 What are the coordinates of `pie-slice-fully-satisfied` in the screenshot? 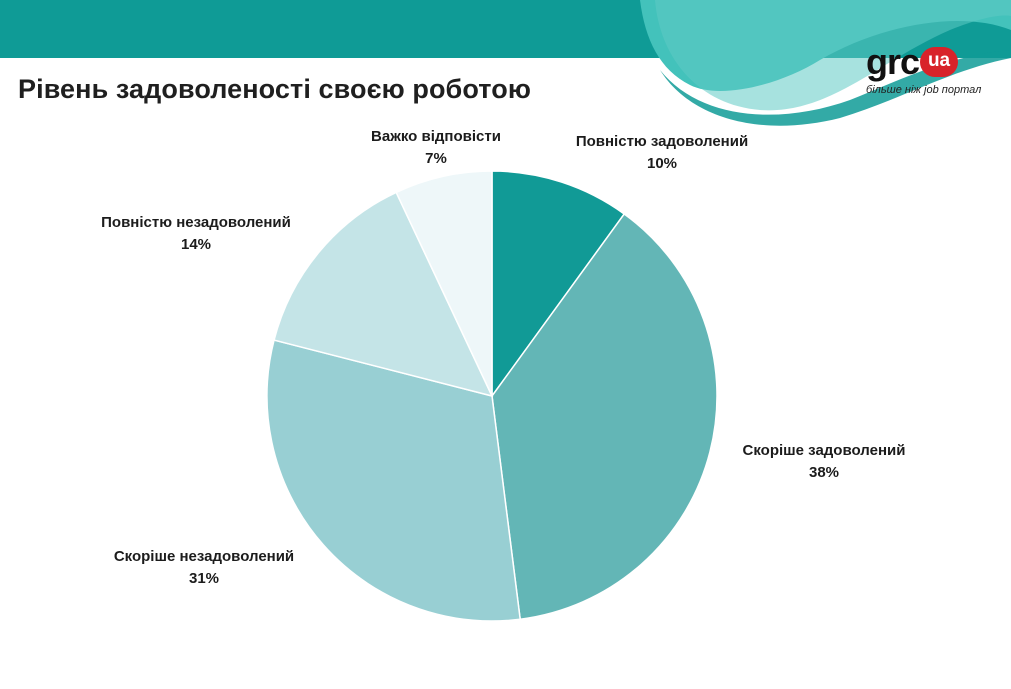 It's located at (558, 284).